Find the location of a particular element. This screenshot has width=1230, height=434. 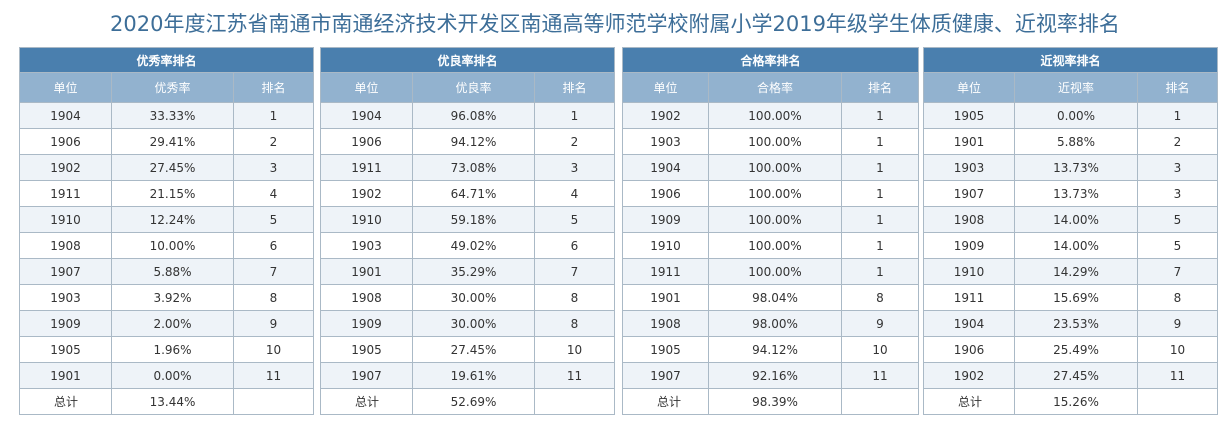

table-row: 1906 100.00% 1 is located at coordinates (770, 193).